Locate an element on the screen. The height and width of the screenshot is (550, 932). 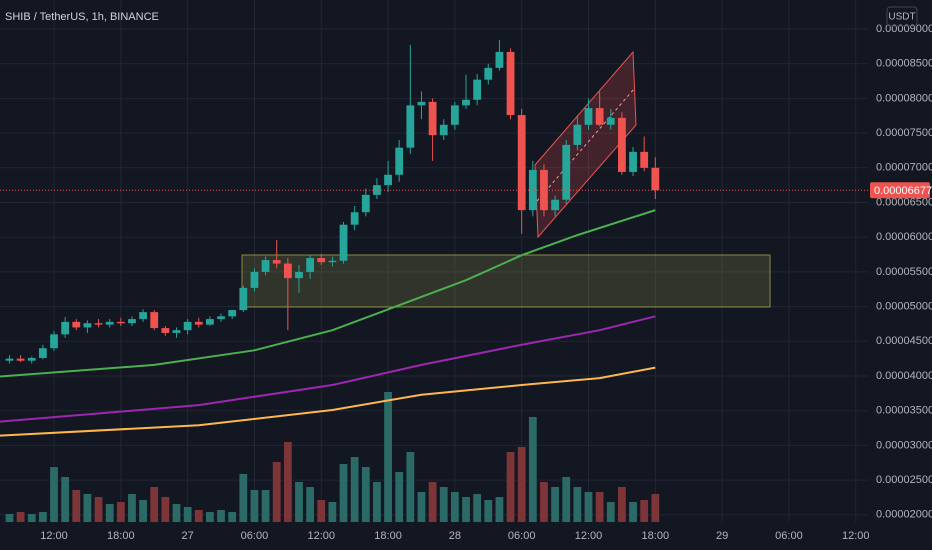
last-price-label: 0.00006677 is located at coordinates (903, 191).